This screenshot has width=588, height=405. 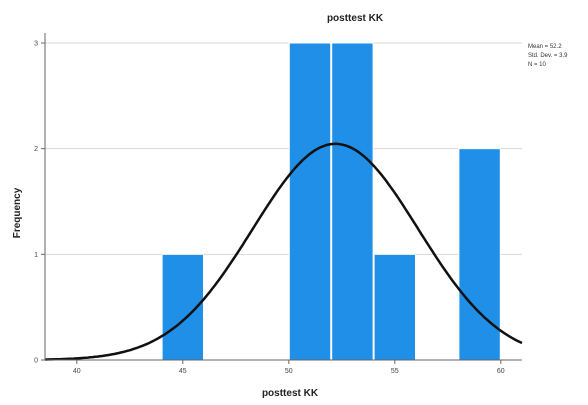 What do you see at coordinates (289, 371) in the screenshot?
I see `x-tick-label-50: 50` at bounding box center [289, 371].